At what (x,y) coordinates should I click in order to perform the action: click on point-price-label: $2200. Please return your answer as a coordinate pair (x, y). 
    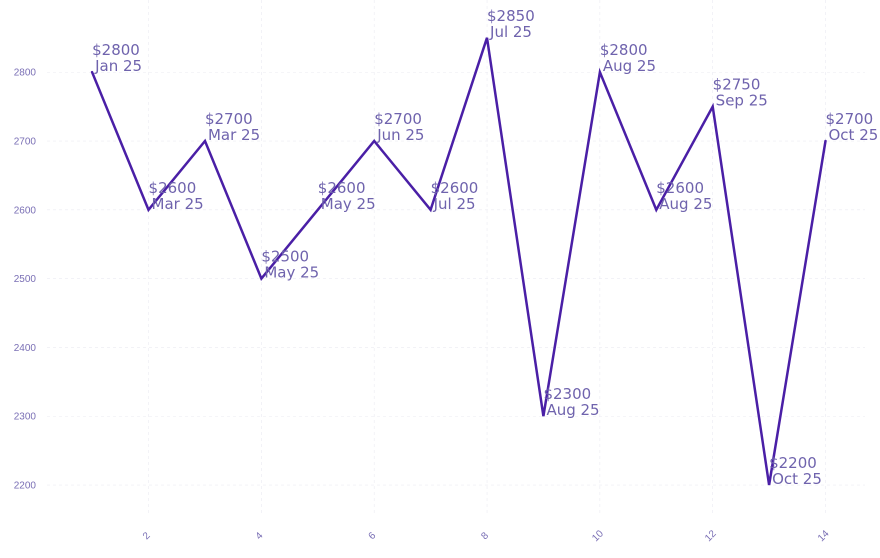
    Looking at the image, I should click on (793, 463).